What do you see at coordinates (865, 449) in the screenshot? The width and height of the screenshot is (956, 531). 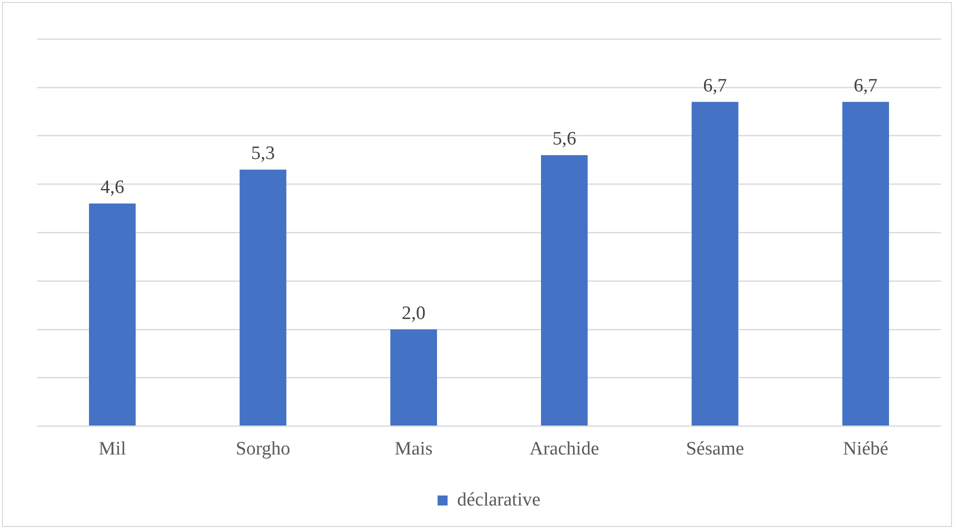 I see `x-tick-label: Niébé` at bounding box center [865, 449].